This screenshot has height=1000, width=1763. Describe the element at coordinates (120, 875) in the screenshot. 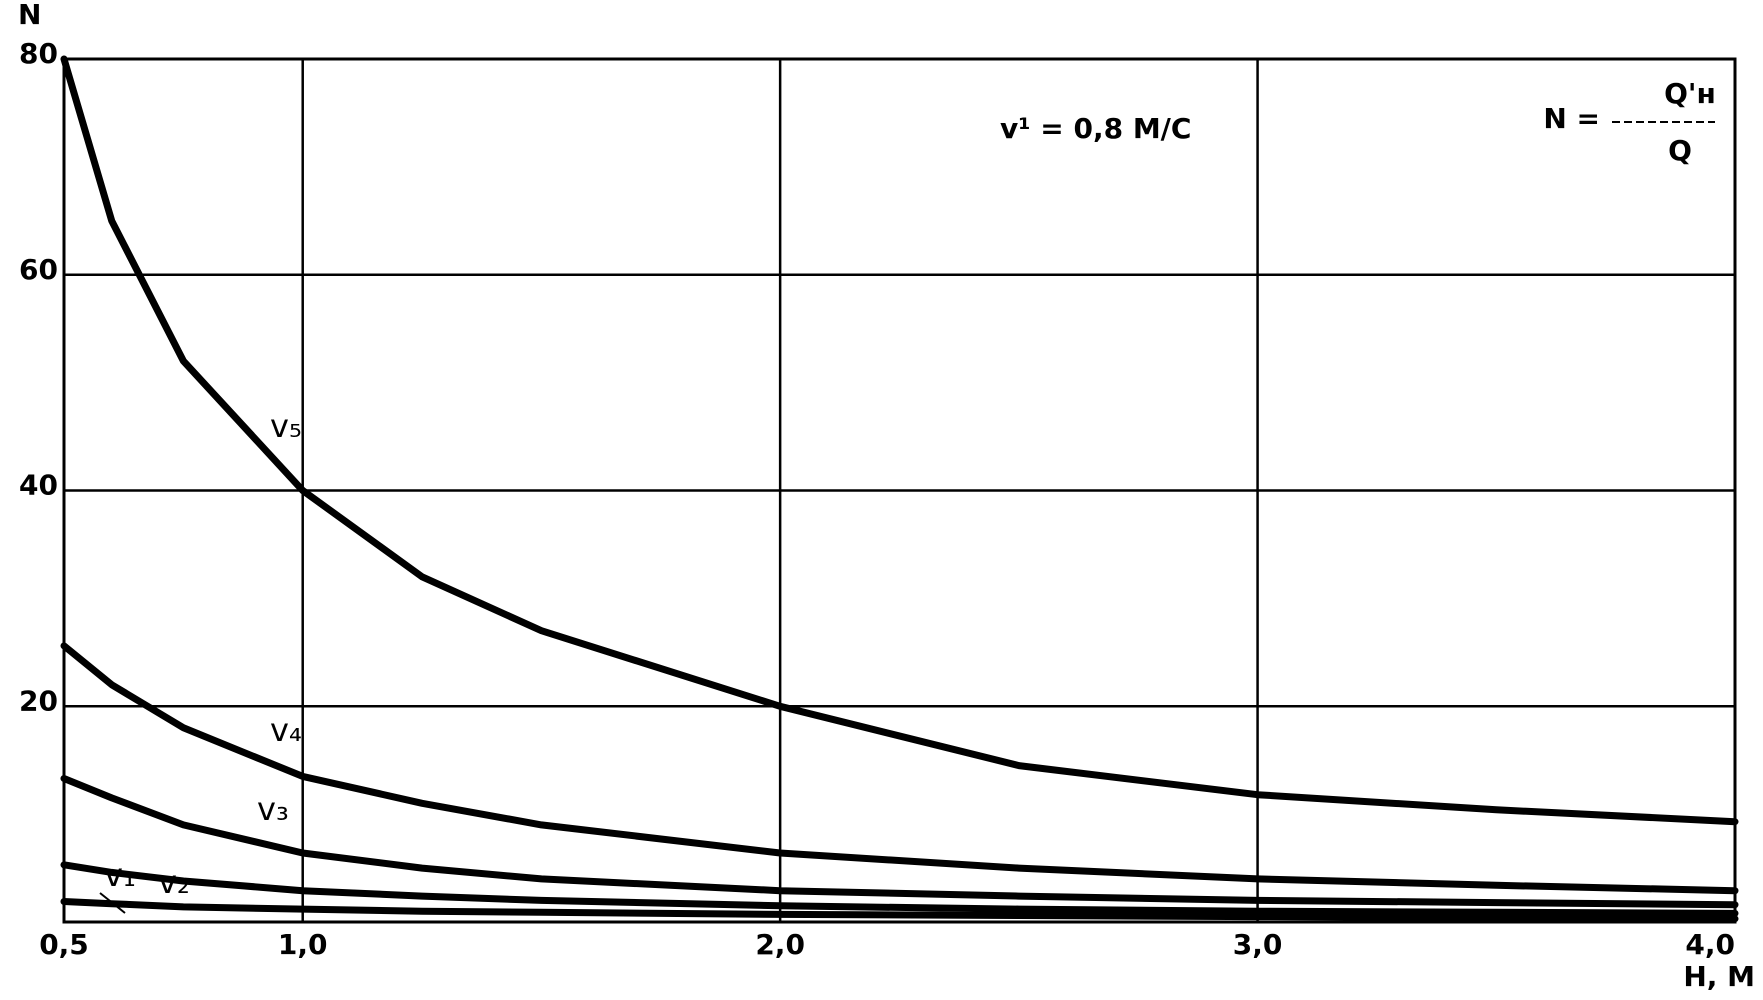

I see `curve-label: v₁` at that location.